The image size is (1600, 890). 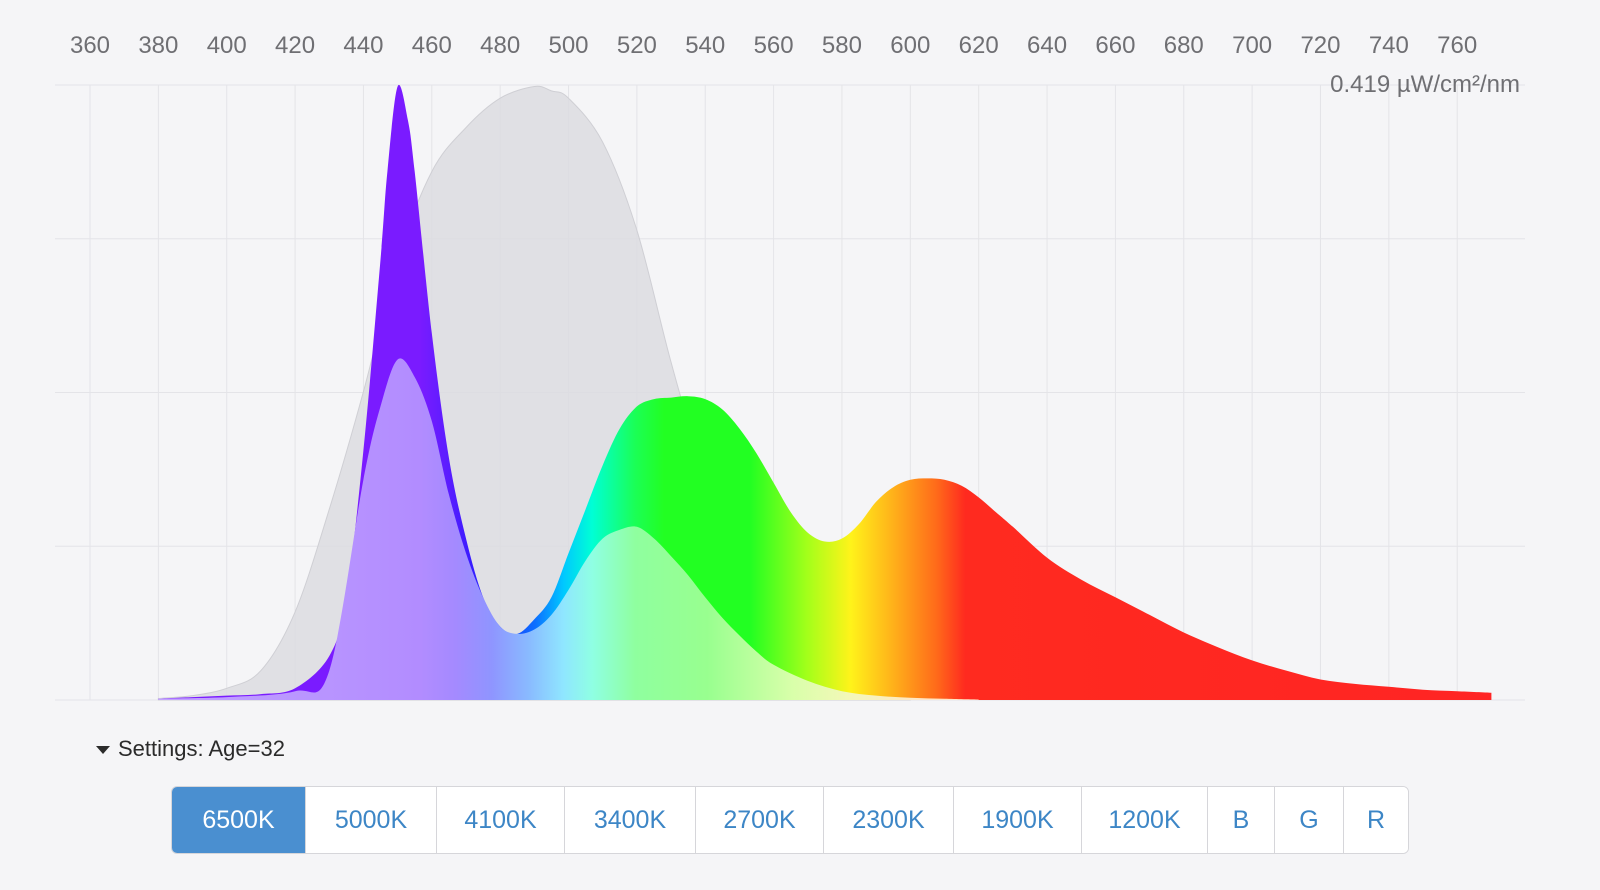 I want to click on x-tick-label: 620, so click(x=979, y=45).